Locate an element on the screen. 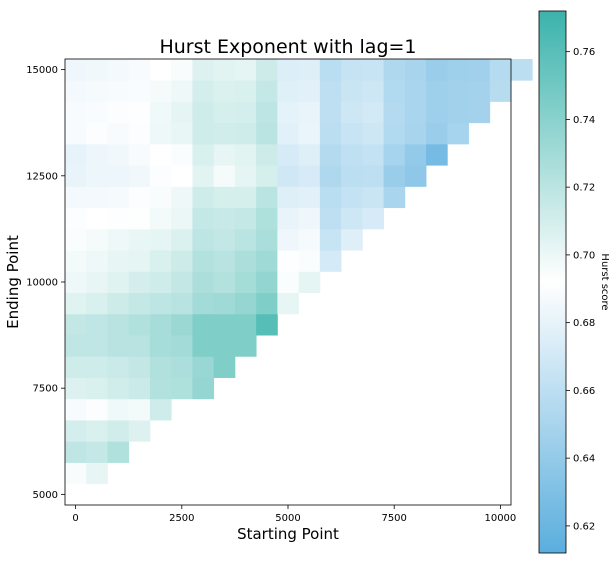 The width and height of the screenshot is (616, 565). y-tick-label: 7500 is located at coordinates (45, 389).